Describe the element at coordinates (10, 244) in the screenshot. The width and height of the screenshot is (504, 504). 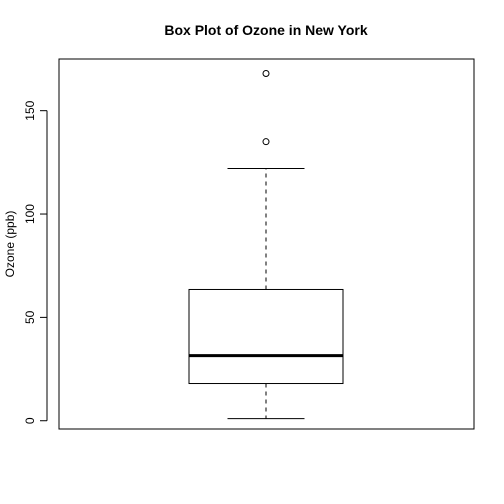
I see `y-axis-label: Ozone (ppb)` at that location.